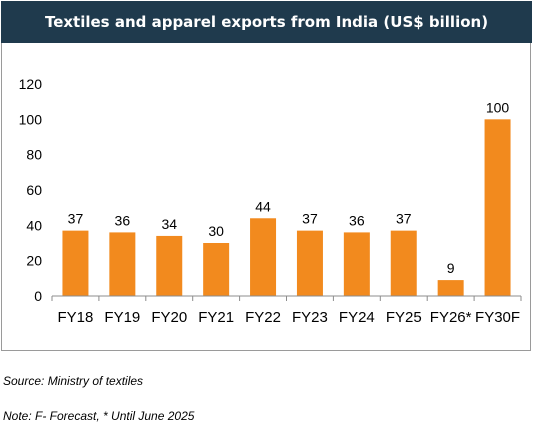 The height and width of the screenshot is (426, 534). Describe the element at coordinates (34, 155) in the screenshot. I see `y-tick-label: 80` at that location.